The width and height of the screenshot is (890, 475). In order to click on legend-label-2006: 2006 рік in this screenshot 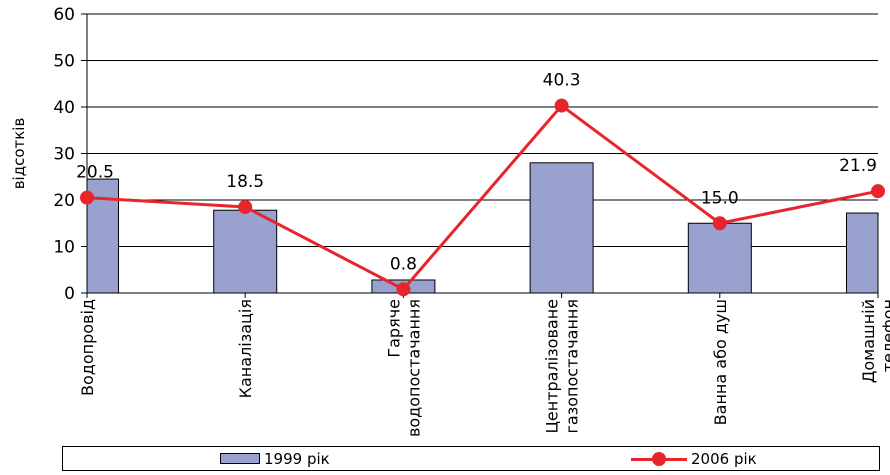, I will do `click(724, 458)`.